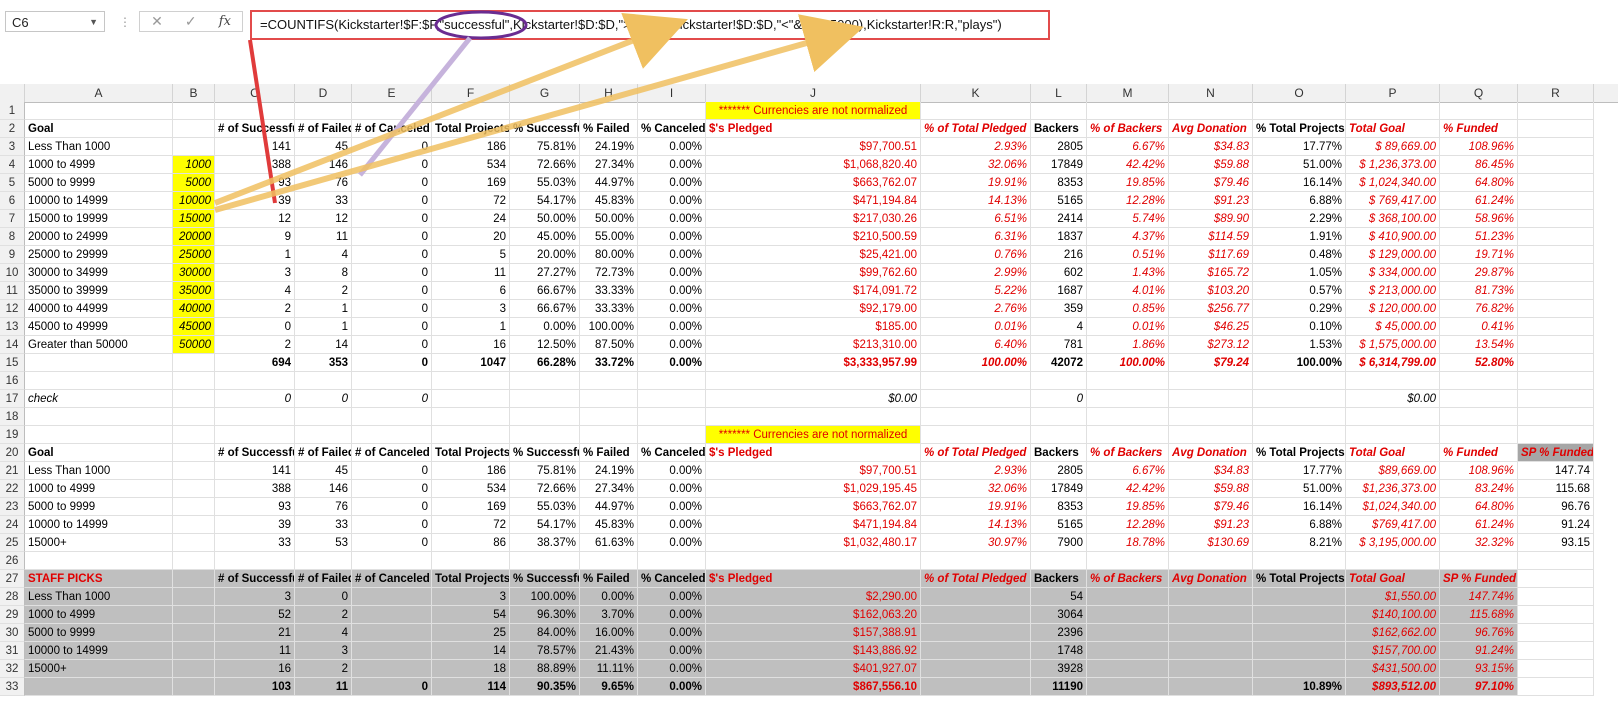 This screenshot has width=1618, height=705. Describe the element at coordinates (545, 399) in the screenshot. I see `cell-g17` at that location.